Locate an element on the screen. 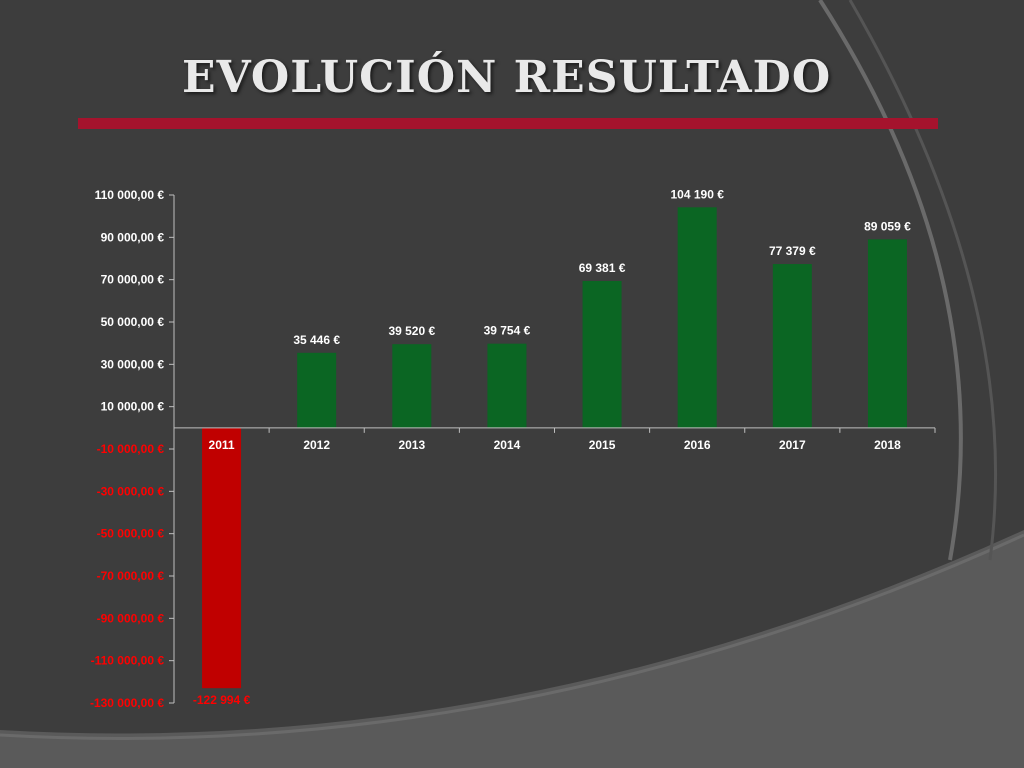  bar-2016 is located at coordinates (697, 317).